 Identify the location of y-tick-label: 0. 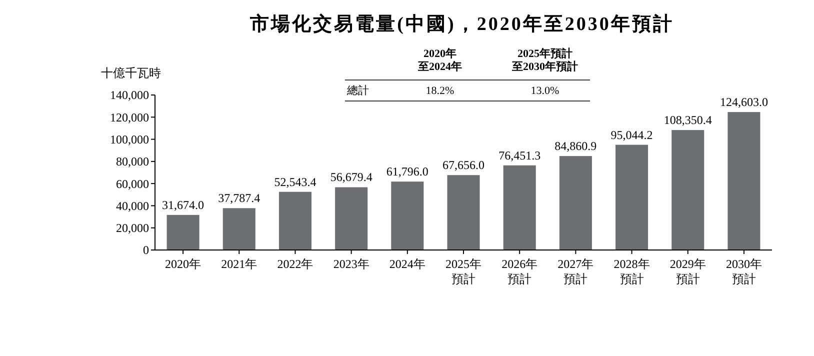
(146, 250).